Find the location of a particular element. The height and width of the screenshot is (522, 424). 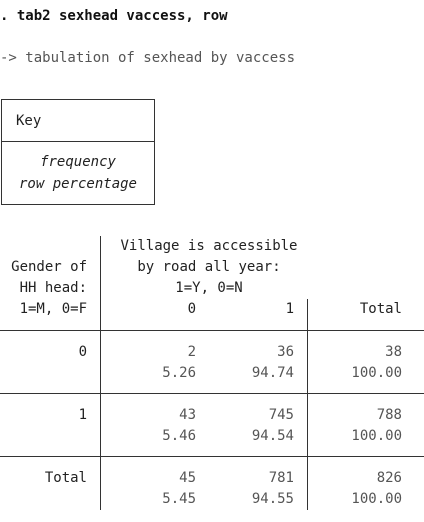

freq-cell: 781 is located at coordinates (281, 478).